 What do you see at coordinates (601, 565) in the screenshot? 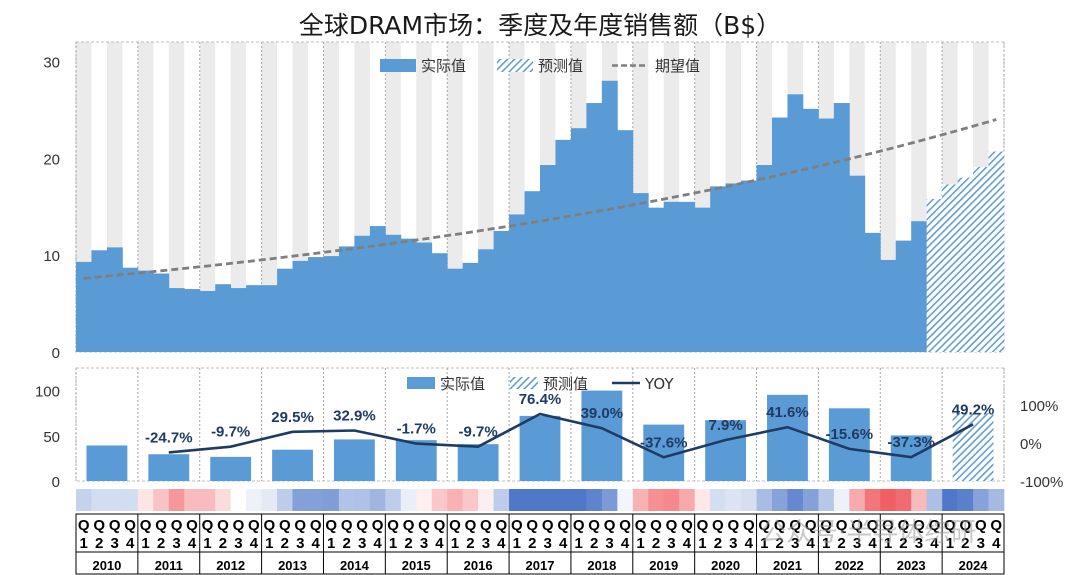
I see `year-label: 2018` at bounding box center [601, 565].